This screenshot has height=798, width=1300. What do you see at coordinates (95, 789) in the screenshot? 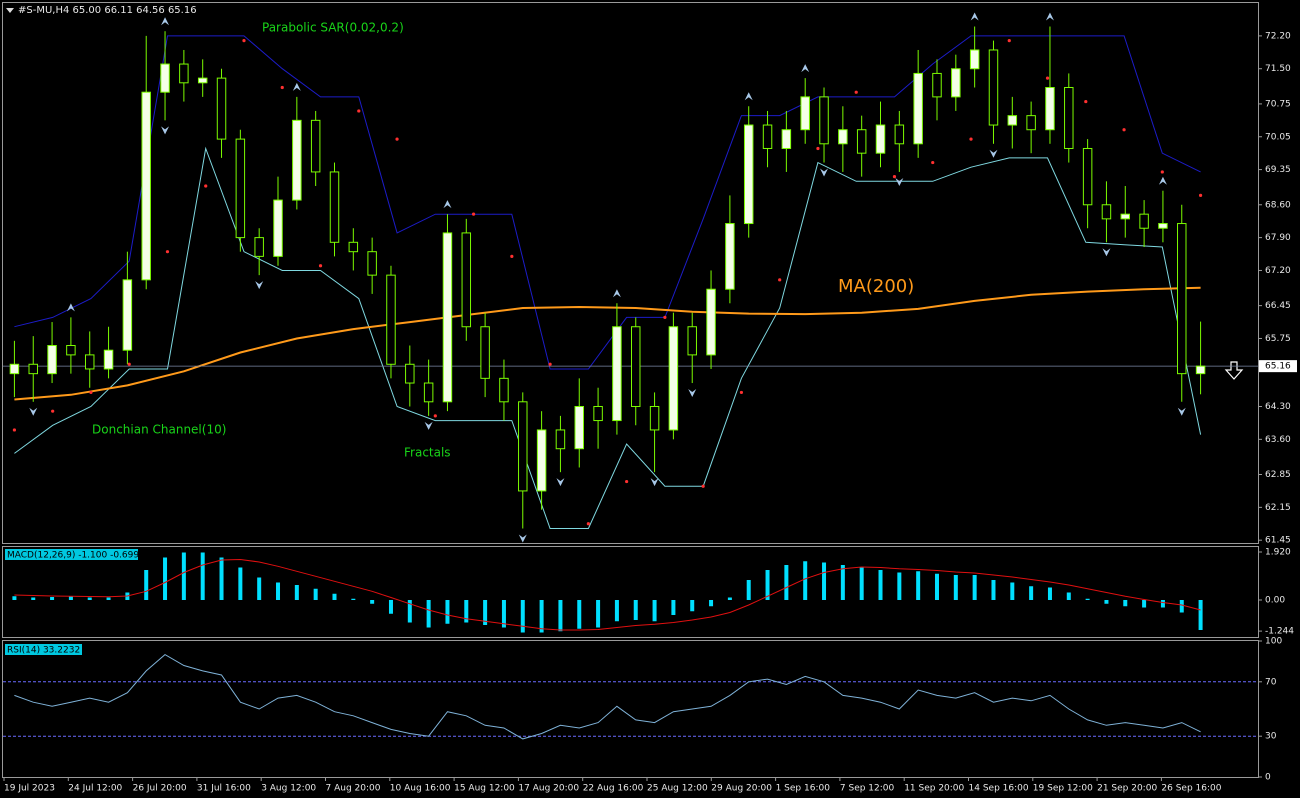
I see `x-tick-label: 24 Jul 12:00` at bounding box center [95, 789].